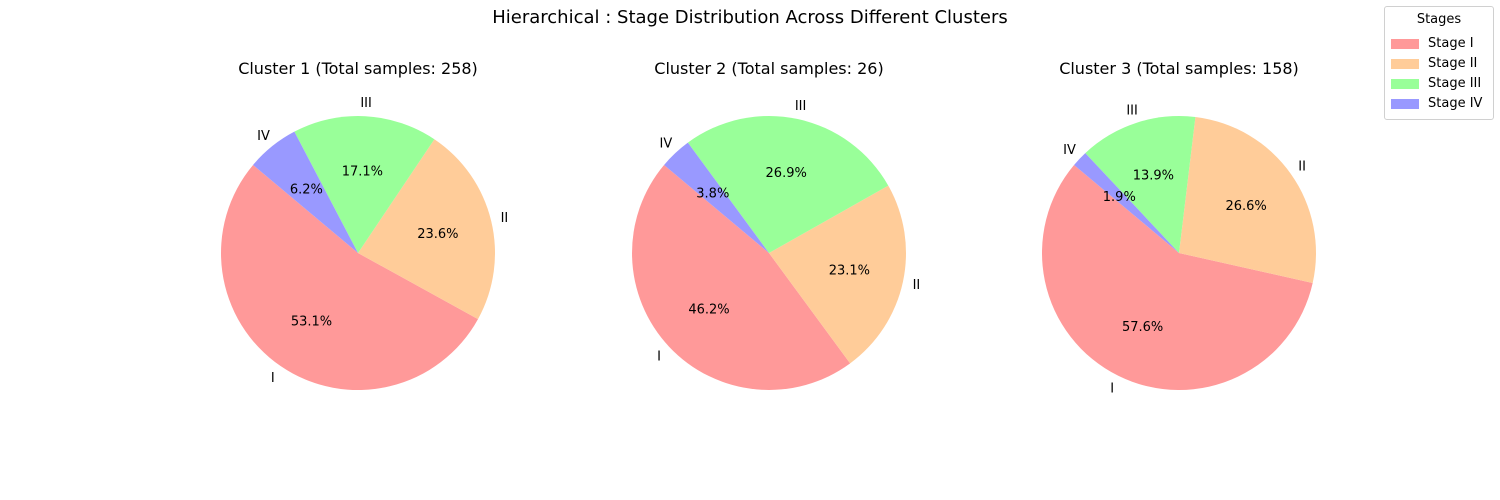 The height and width of the screenshot is (500, 1500). I want to click on pie-title: Cluster 2 (Total samples: 26), so click(768, 68).